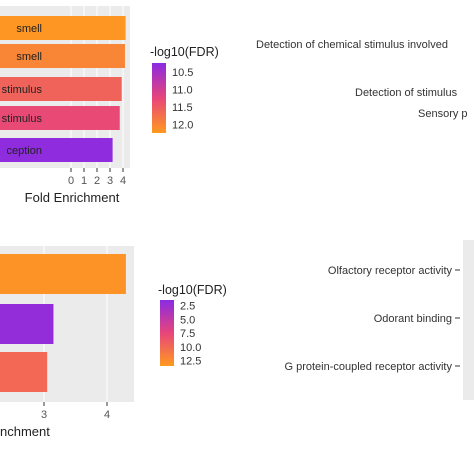  Describe the element at coordinates (184, 52) in the screenshot. I see `top-legend-title: -log10(FDR)` at that location.